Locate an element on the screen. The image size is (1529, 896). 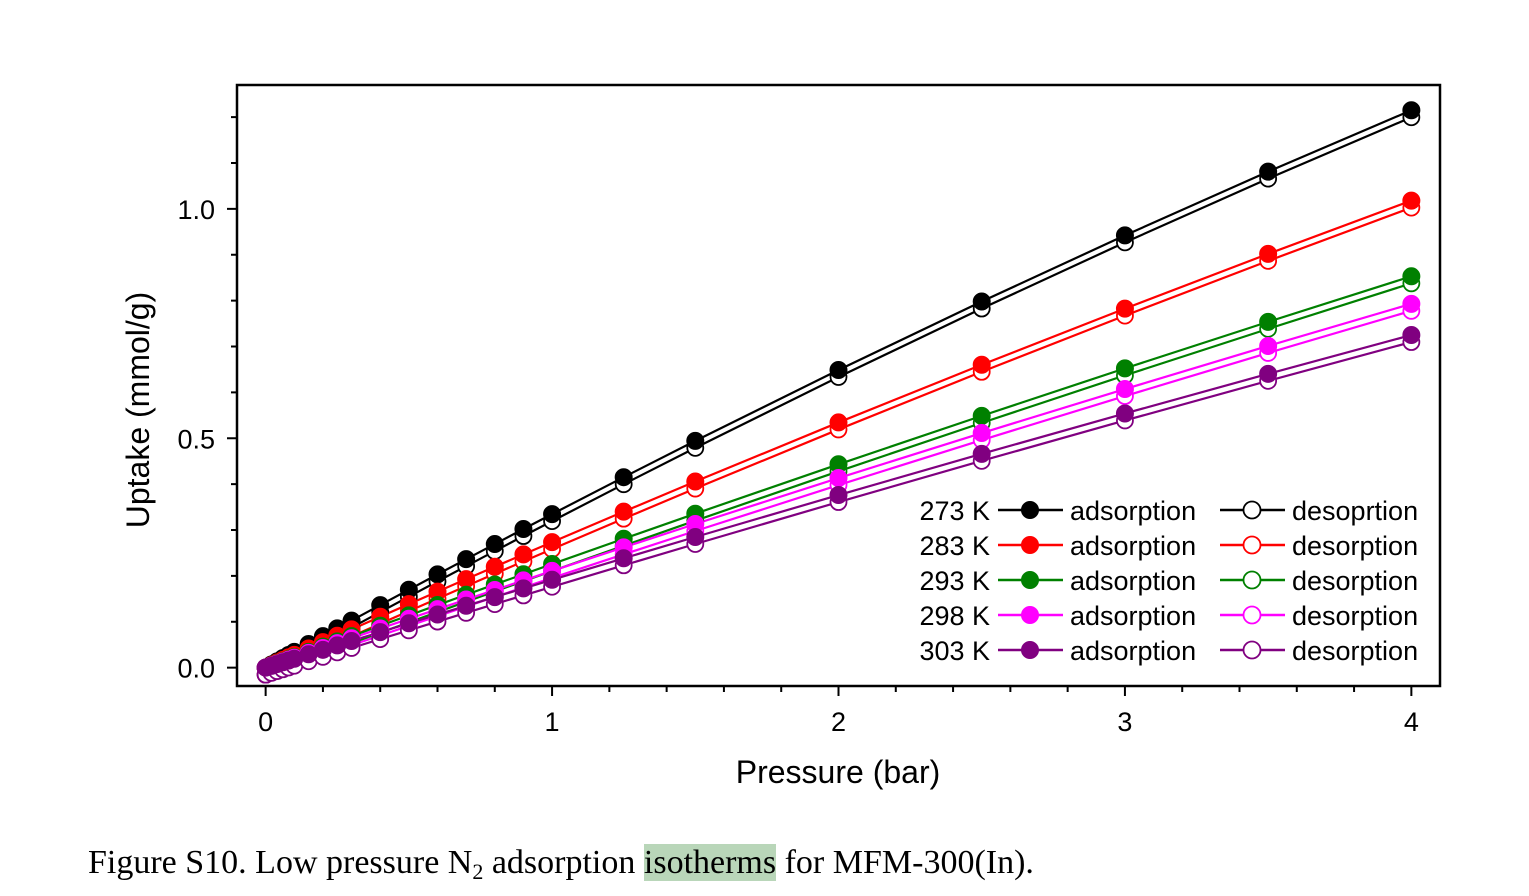
legend-temperature: 283 K is located at coordinates (954, 546).